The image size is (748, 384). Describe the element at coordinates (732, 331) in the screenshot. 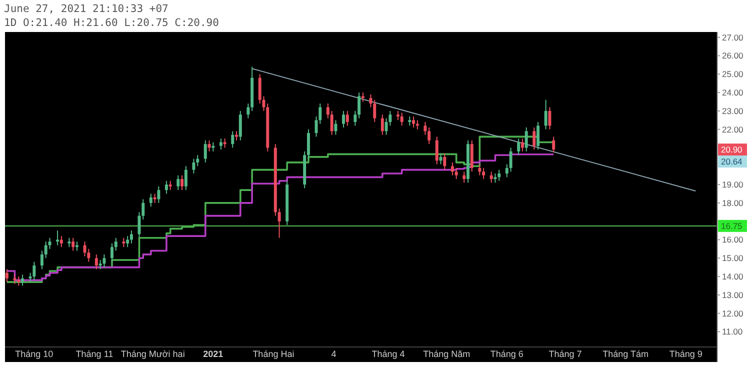

I see `y-tick-label: 11.00` at that location.